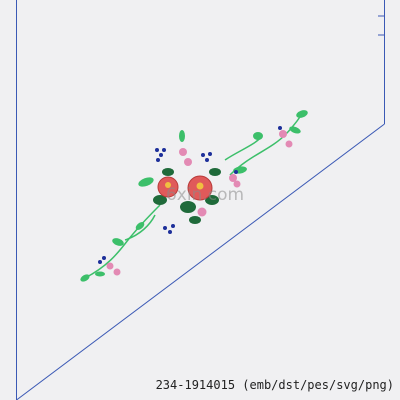 The image size is (400, 400). What do you see at coordinates (205, 195) in the screenshot?
I see `watermark: 6xin.com` at bounding box center [205, 195].